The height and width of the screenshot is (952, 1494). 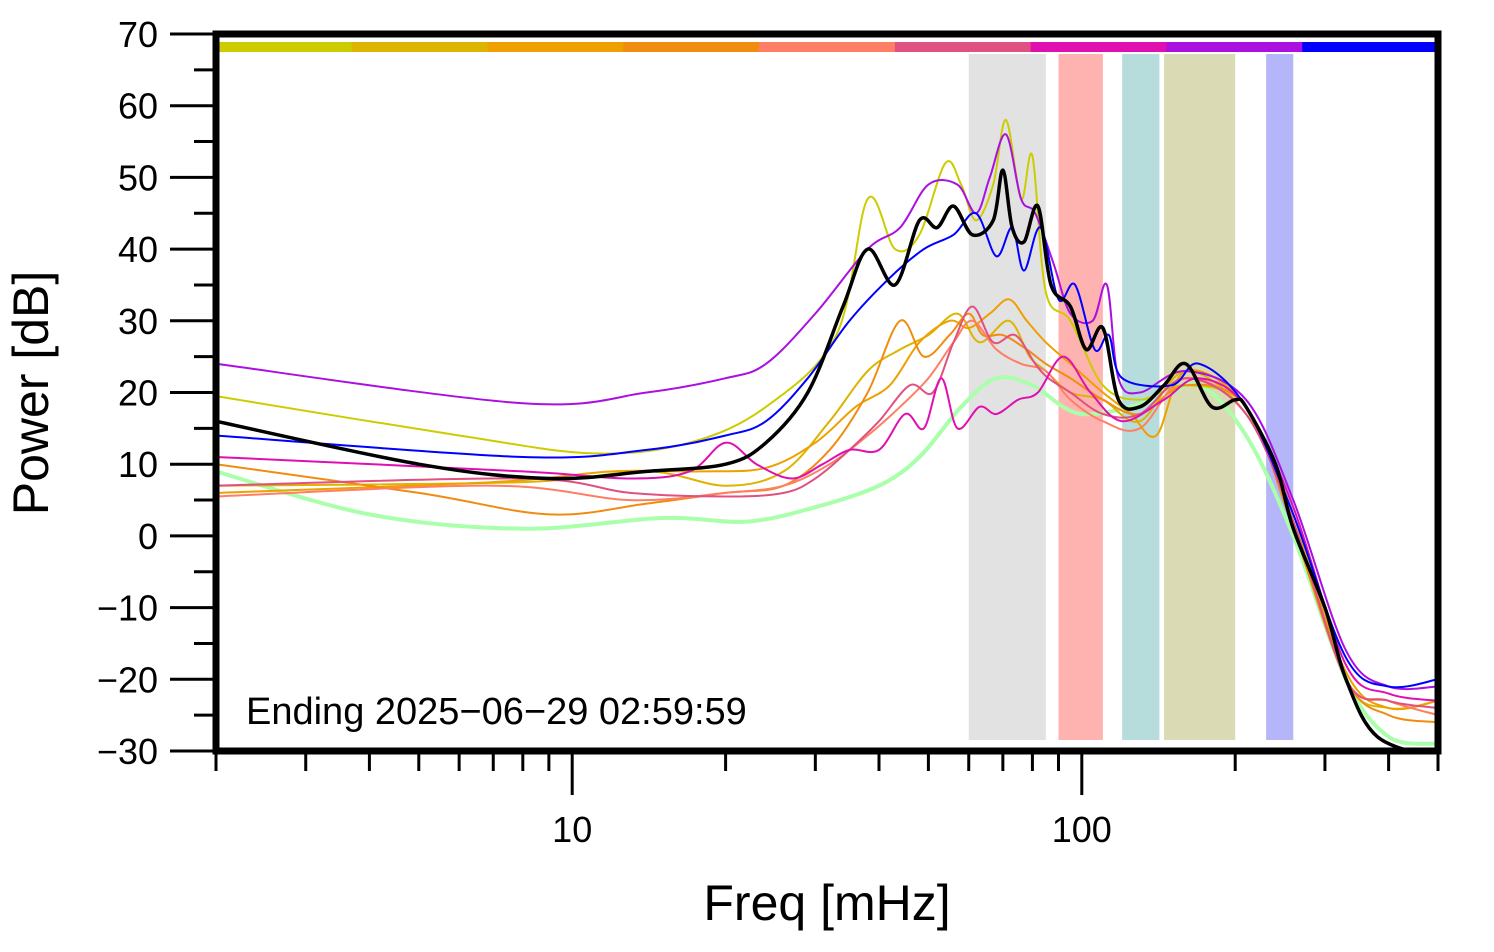 I want to click on y-tick-label: −10, so click(x=127, y=608).